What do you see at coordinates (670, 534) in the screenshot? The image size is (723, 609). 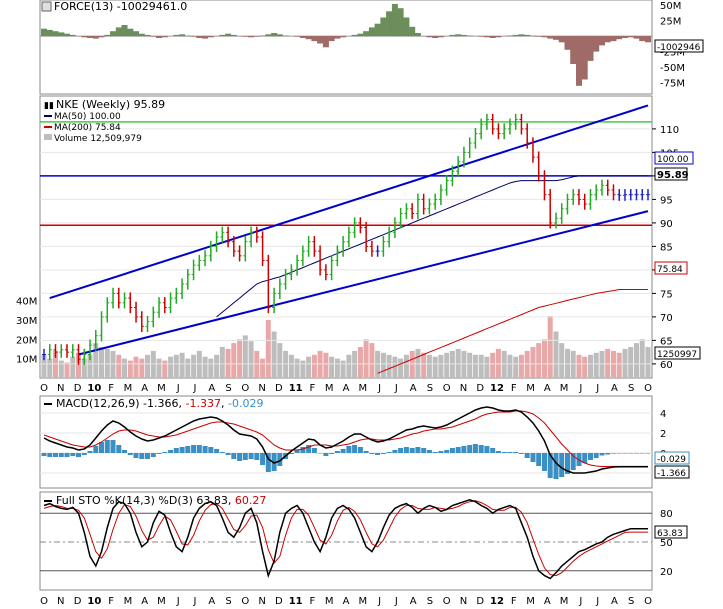 I see `sto-k-value-tag-text: 63.83` at bounding box center [670, 534].